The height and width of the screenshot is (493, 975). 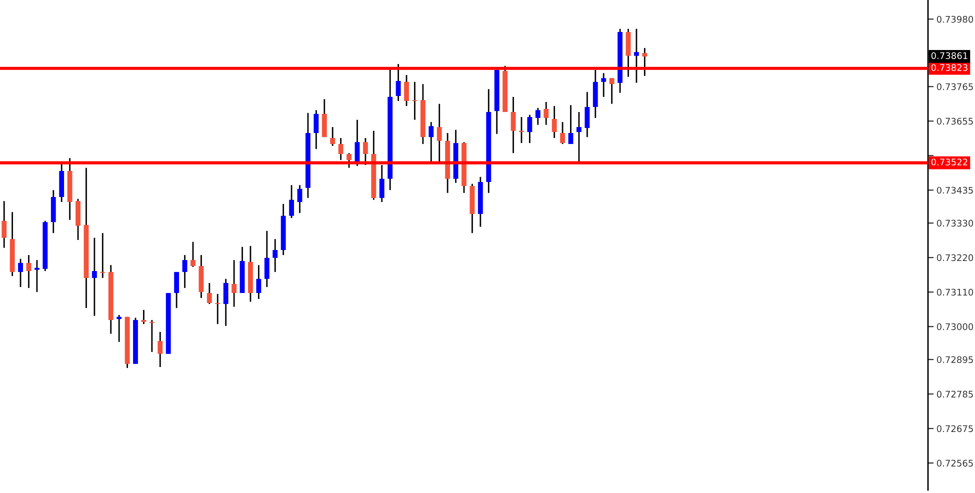 What do you see at coordinates (954, 463) in the screenshot?
I see `y-tick-label: 0.72565` at bounding box center [954, 463].